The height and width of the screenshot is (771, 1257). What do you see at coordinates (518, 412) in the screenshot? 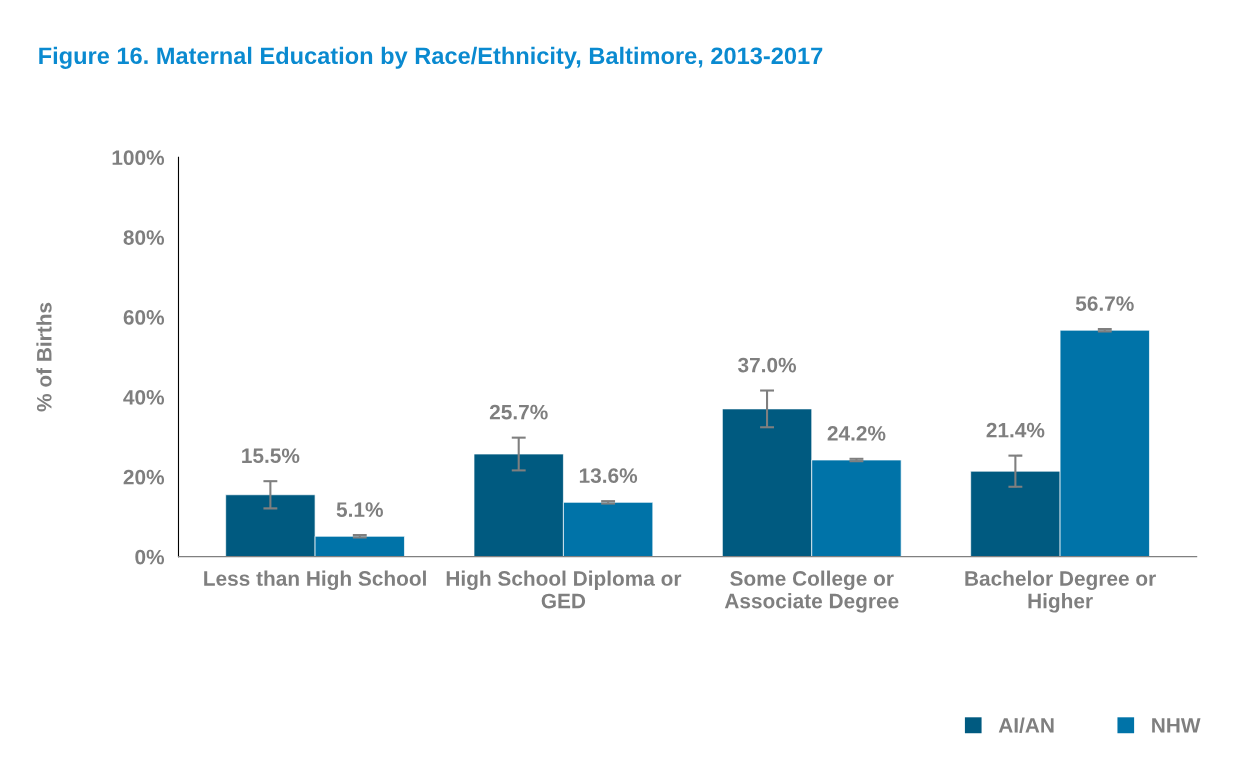
I see `data-label: 25.7%` at bounding box center [518, 412].